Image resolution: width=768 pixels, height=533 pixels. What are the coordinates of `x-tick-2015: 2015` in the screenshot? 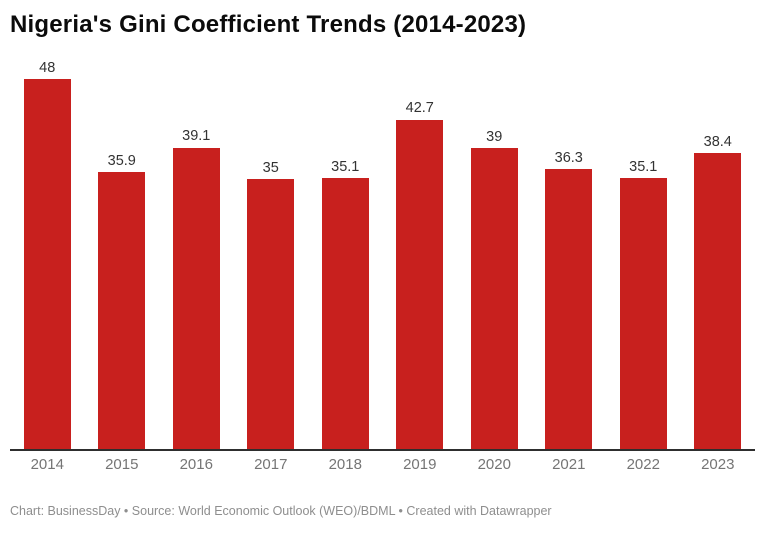 It's located at (122, 464).